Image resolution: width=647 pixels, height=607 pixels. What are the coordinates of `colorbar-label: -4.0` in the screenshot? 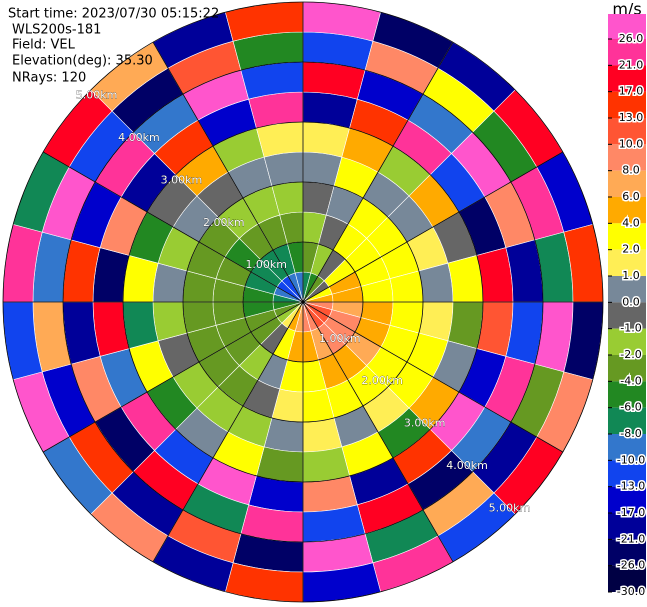 It's located at (630, 380).